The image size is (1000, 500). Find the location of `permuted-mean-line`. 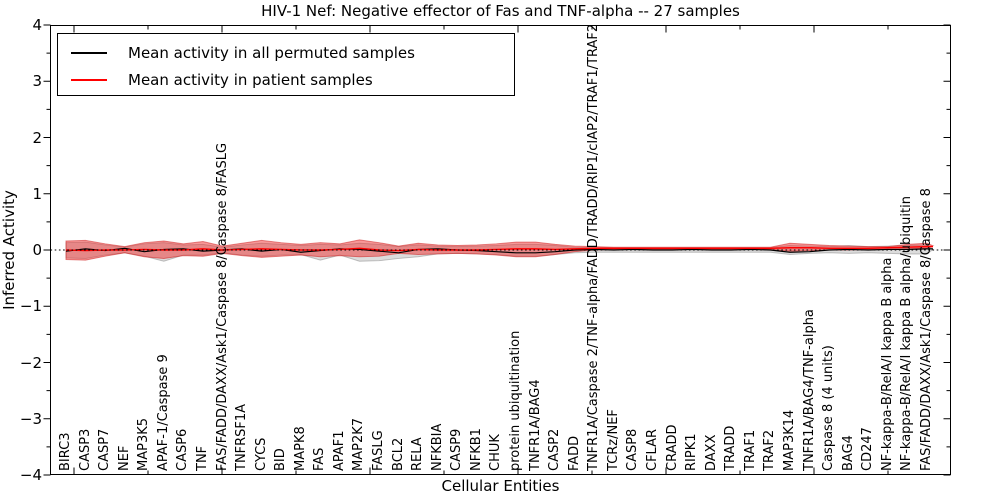

permuted-mean-line is located at coordinates (499, 250).